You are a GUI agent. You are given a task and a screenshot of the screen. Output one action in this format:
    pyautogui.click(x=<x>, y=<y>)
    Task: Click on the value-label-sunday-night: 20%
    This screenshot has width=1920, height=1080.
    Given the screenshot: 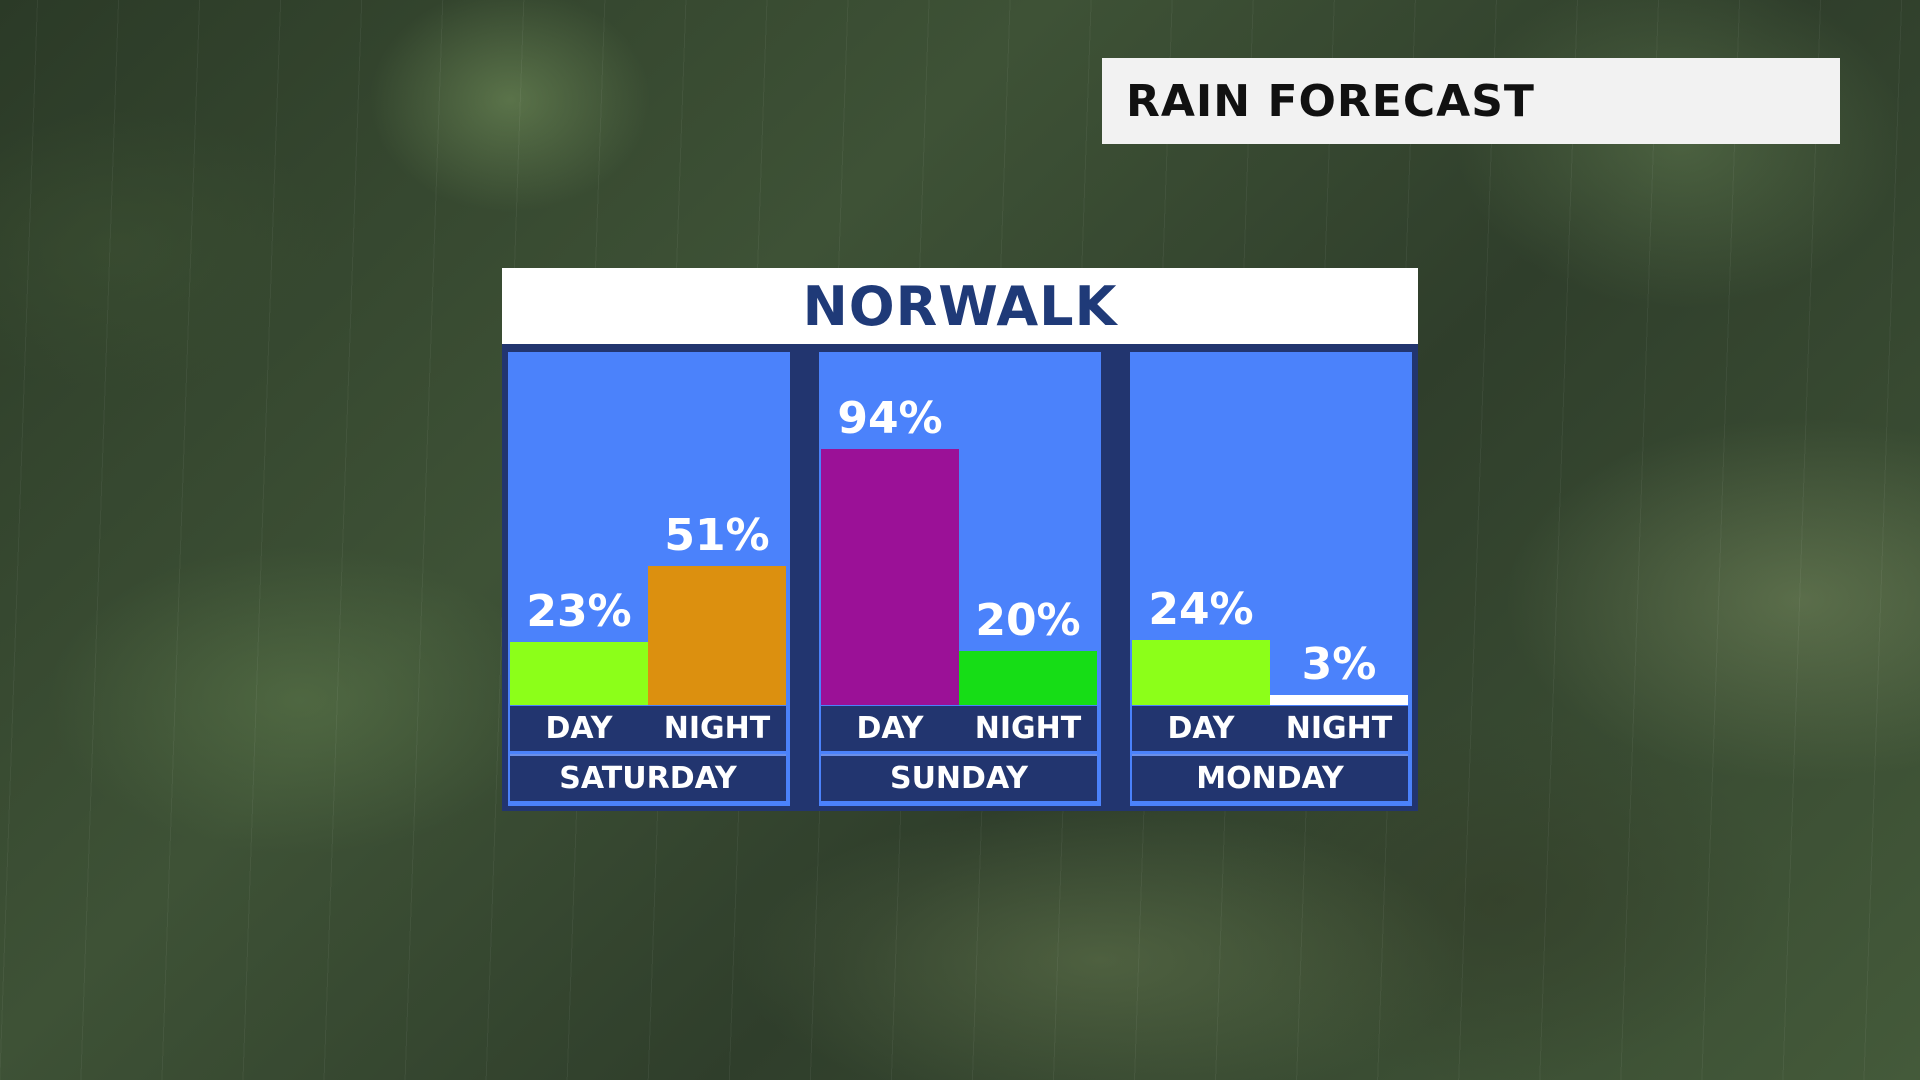 What is the action you would take?
    pyautogui.click(x=1028, y=620)
    